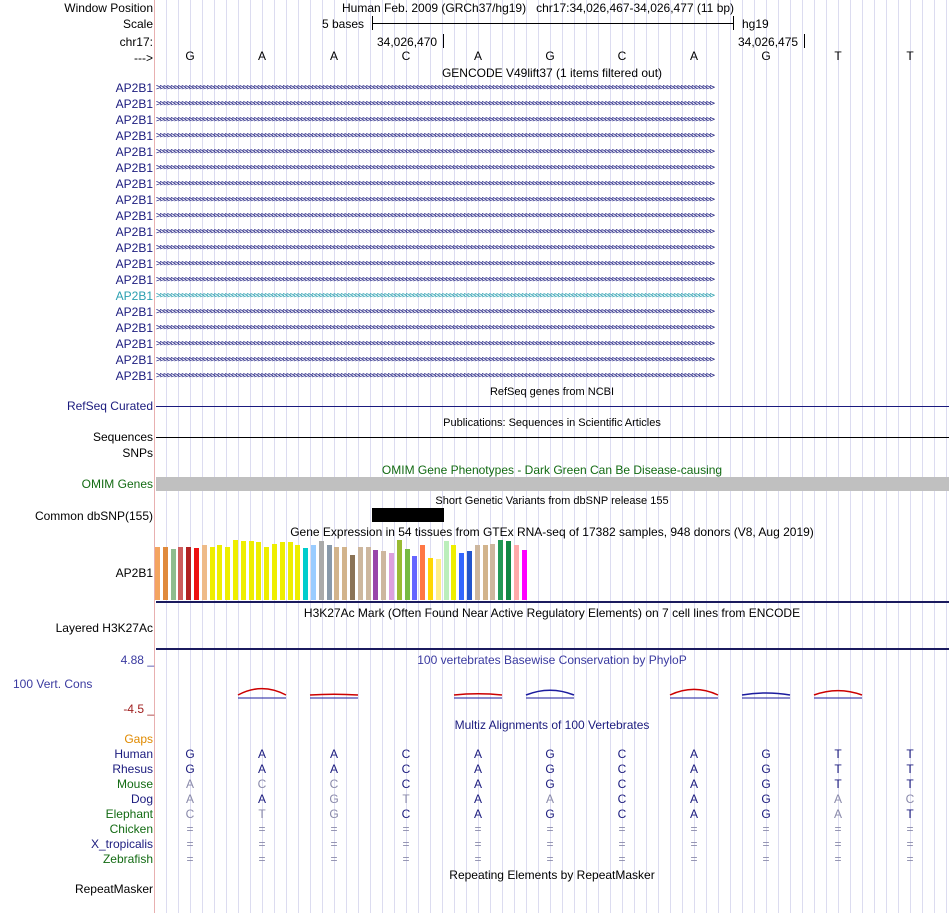 The image size is (950, 913). Describe the element at coordinates (552, 437) in the screenshot. I see `publications-line` at that location.